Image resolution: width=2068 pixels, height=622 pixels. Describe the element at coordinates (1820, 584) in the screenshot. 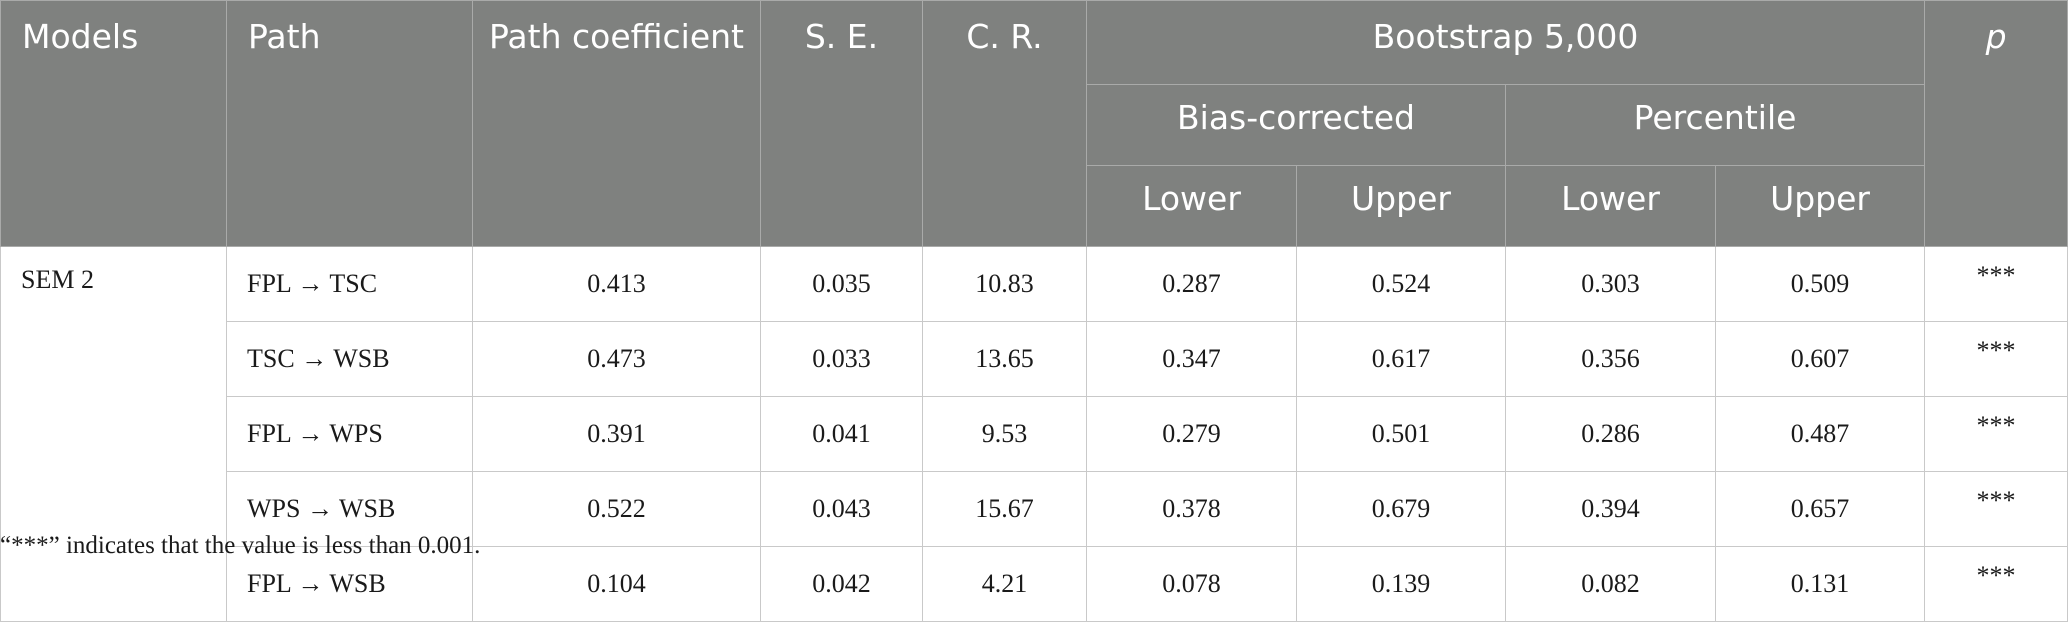

I see `pc-upper-cell: 0.131` at that location.